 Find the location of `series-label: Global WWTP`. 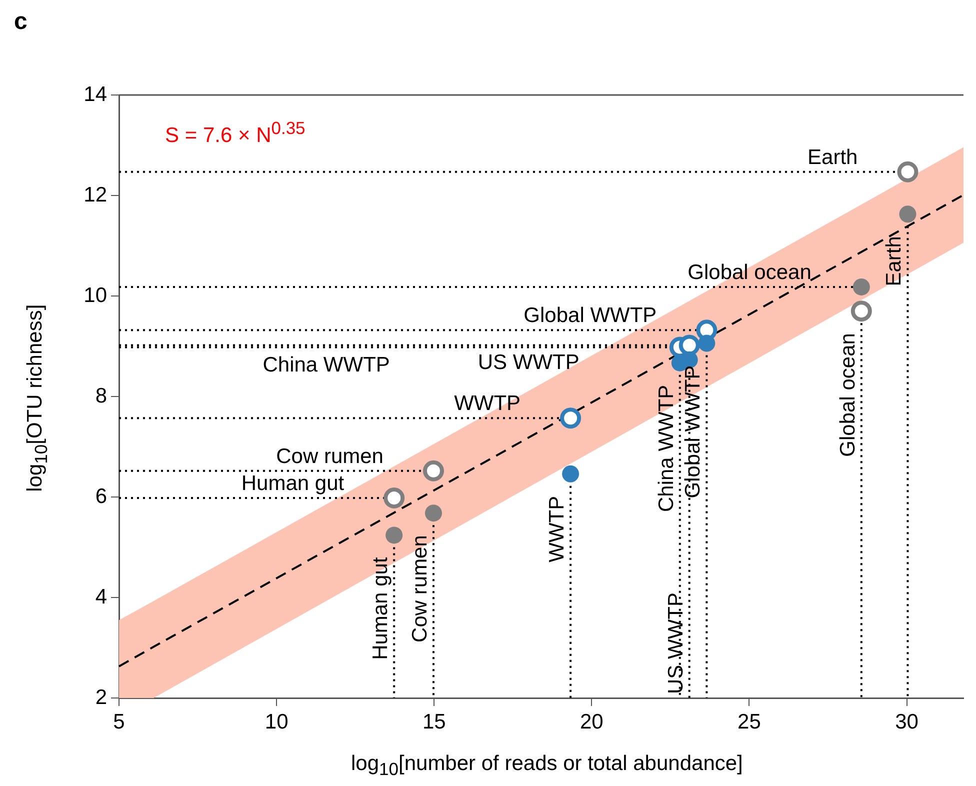

series-label: Global WWTP is located at coordinates (590, 316).